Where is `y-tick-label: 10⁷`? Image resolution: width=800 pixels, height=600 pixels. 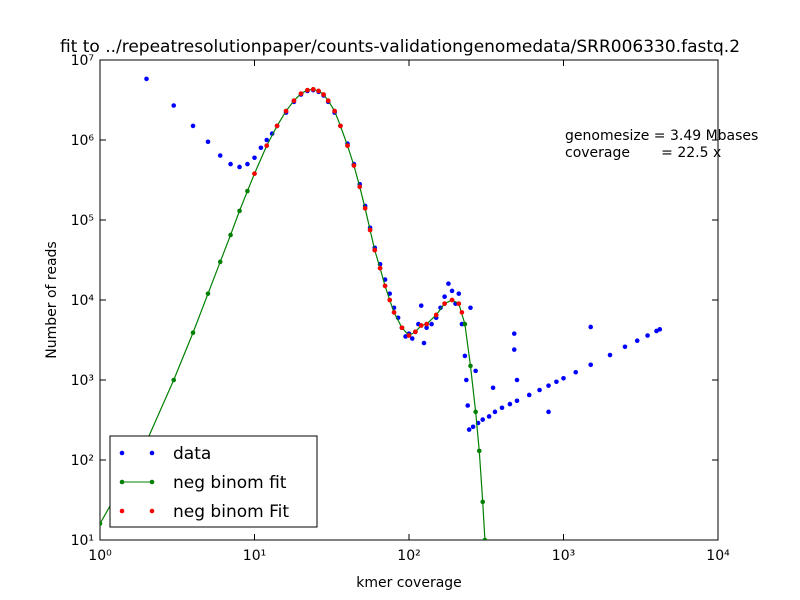
y-tick-label: 10⁷ is located at coordinates (82, 61).